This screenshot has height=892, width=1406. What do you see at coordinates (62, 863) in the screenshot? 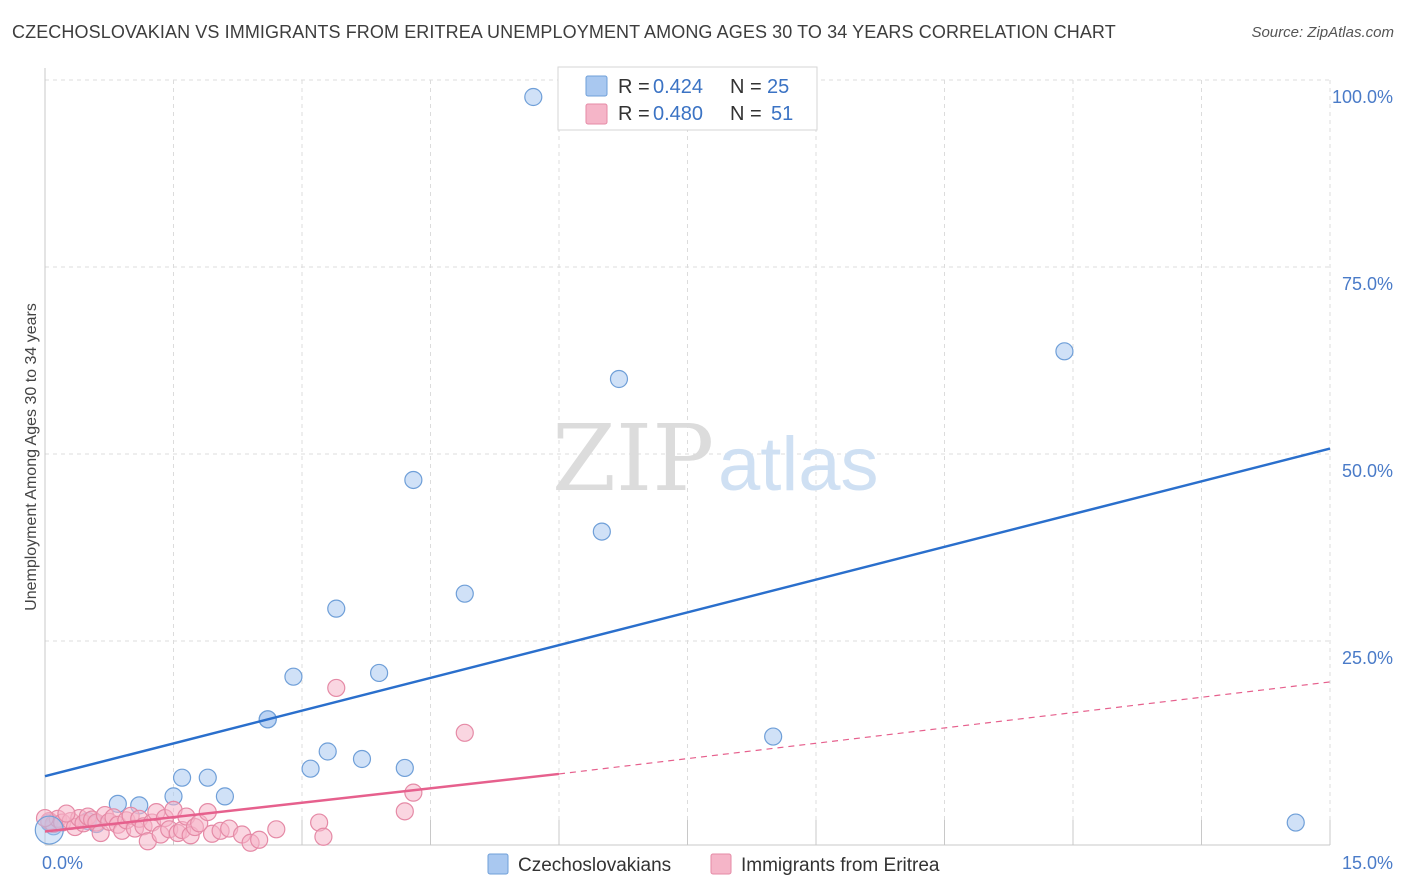
I see `x-tick-label: 0.0%` at bounding box center [62, 863].